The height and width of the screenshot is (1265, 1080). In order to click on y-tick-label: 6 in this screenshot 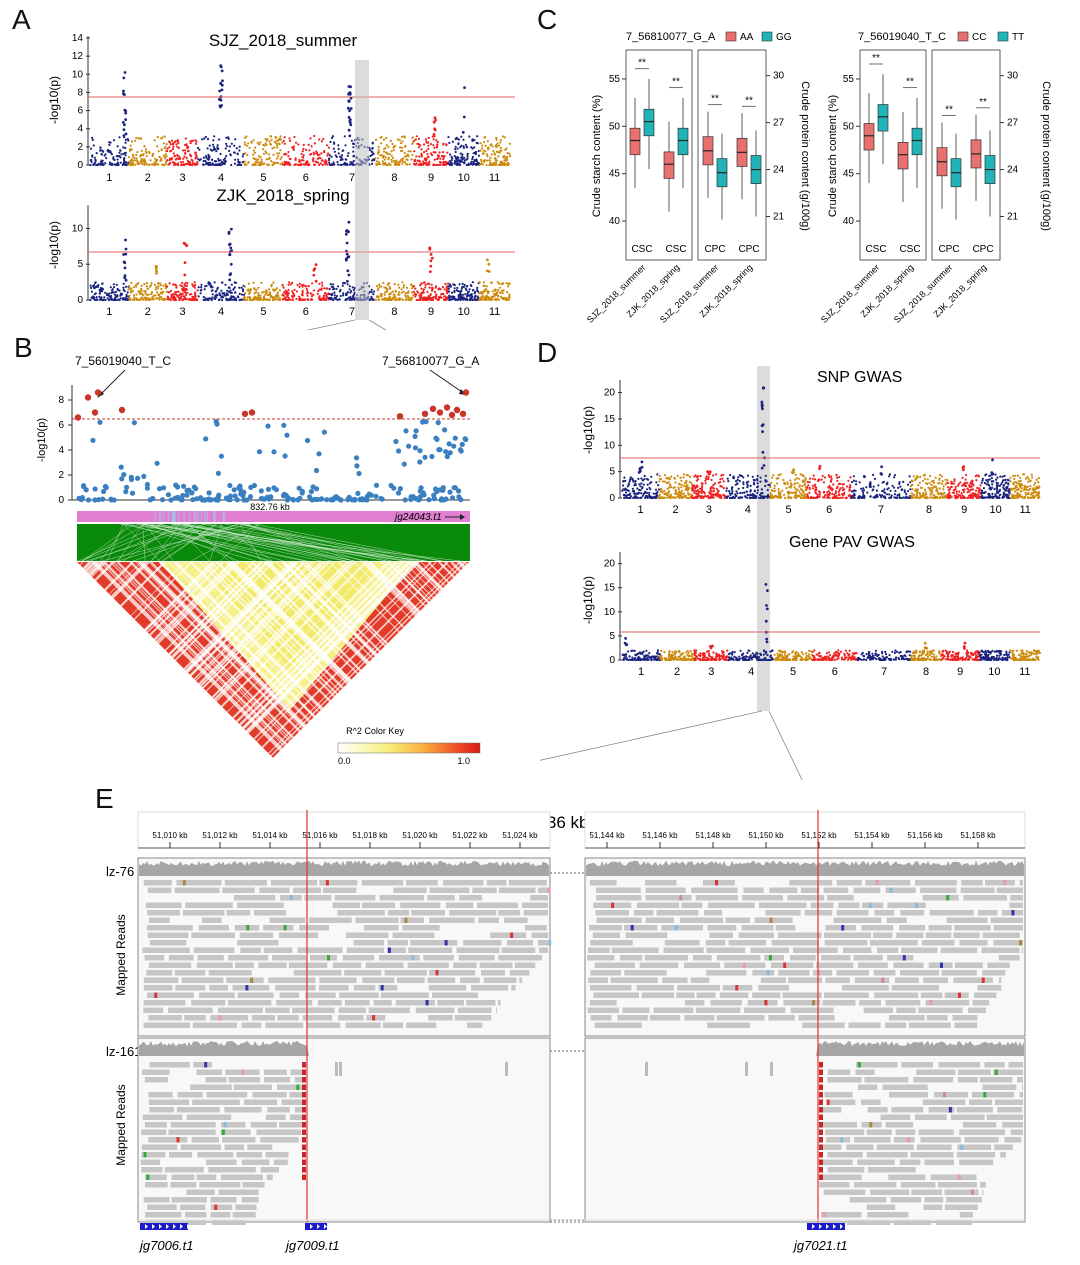, I will do `click(61, 425)`.